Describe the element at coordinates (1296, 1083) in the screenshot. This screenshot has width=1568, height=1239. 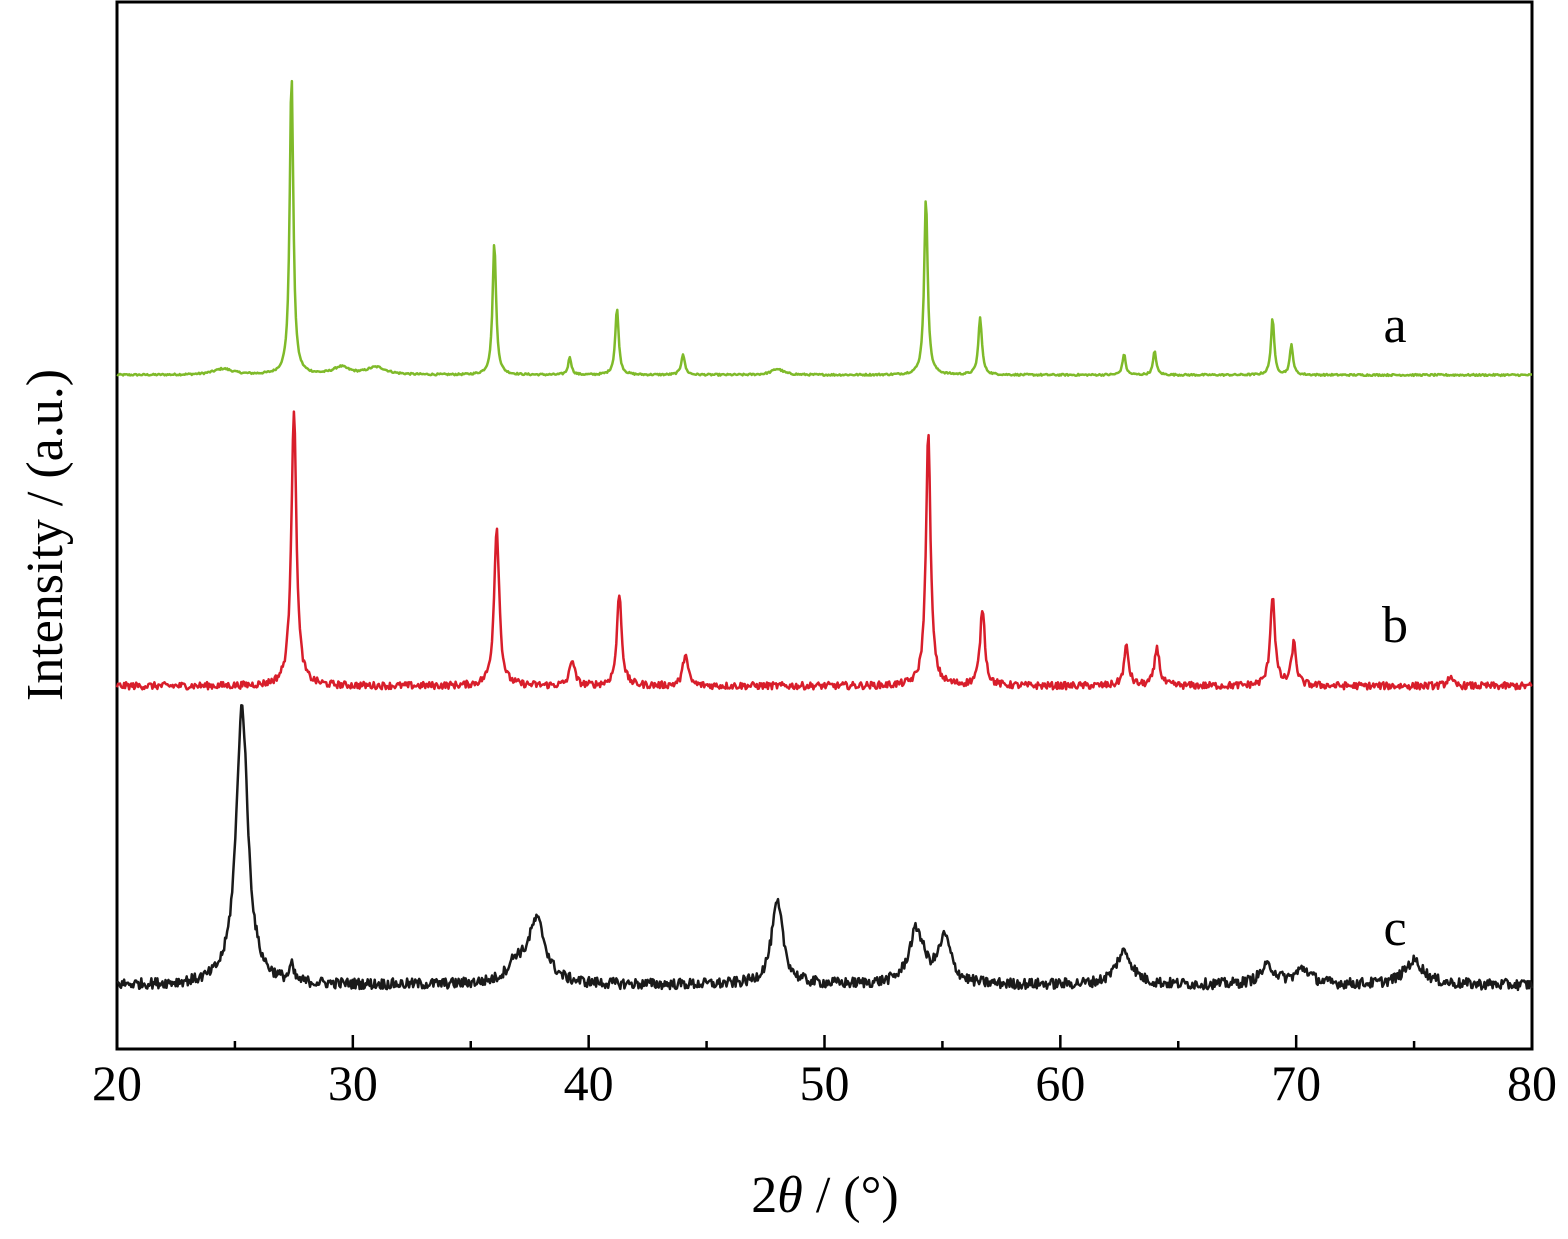
I see `x-tick-label: 70` at that location.